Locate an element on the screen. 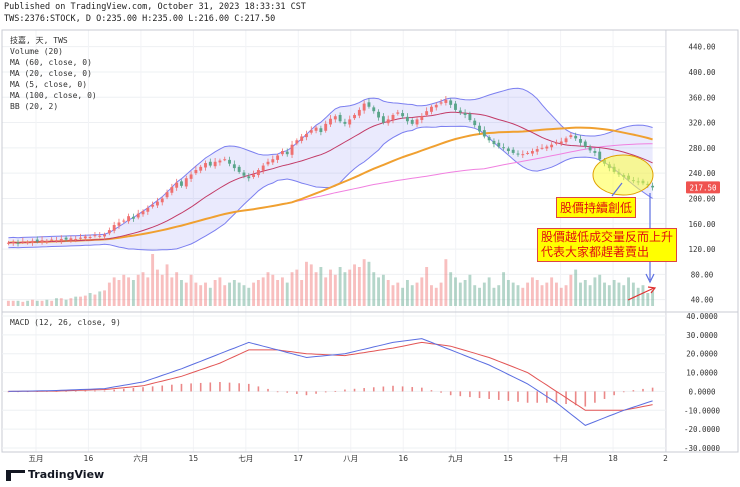  time-tick-label: 15 is located at coordinates (508, 458).